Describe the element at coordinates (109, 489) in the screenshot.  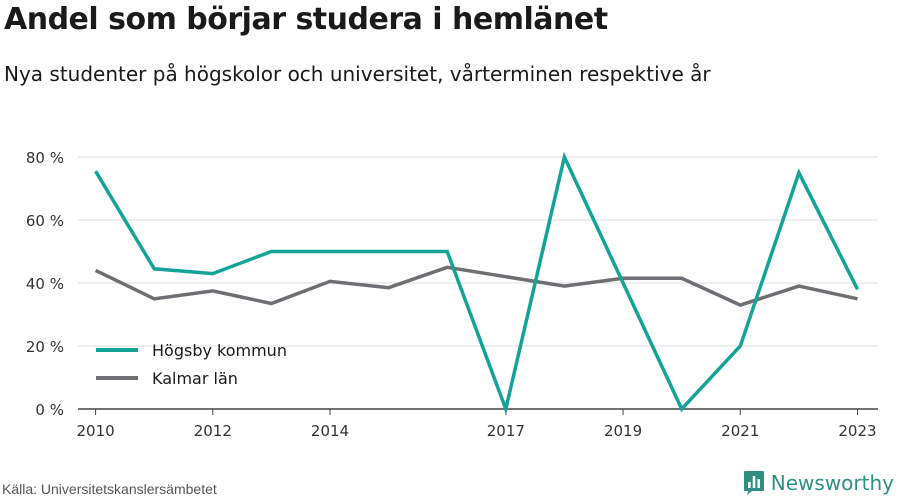
I see `source-note: Källa: Universitetskanslersämbetet` at that location.